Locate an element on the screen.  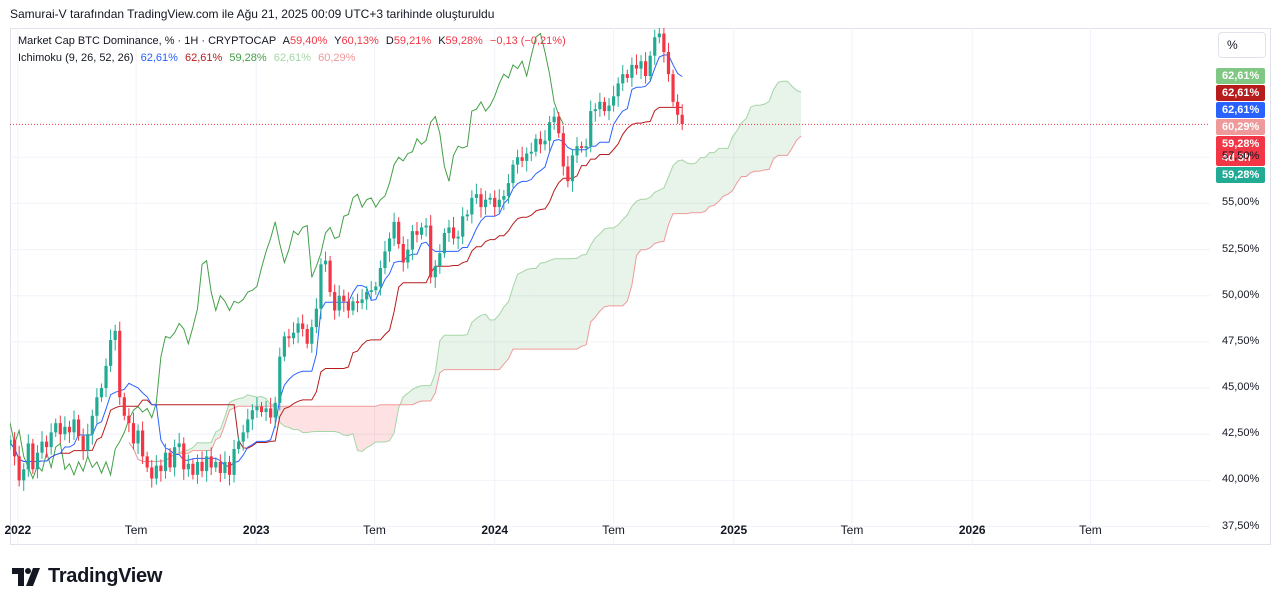
high-value: 60,13% is located at coordinates (360, 41).